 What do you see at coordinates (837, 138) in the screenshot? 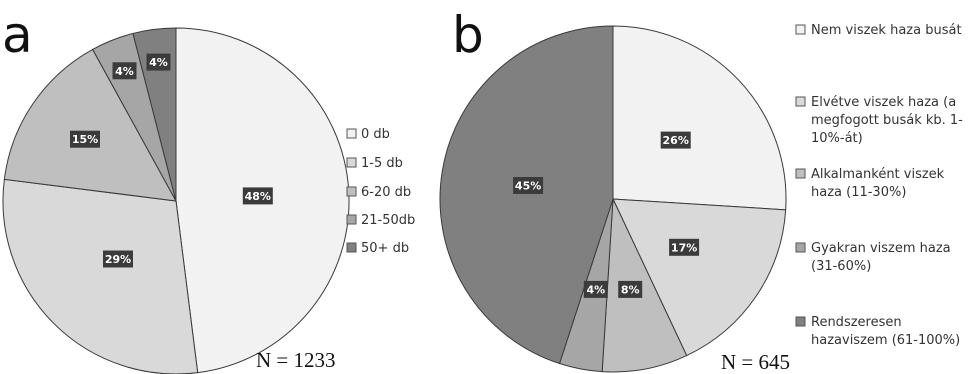
I see `legend-b-item-1-line-2: 10%-át)` at bounding box center [837, 138].